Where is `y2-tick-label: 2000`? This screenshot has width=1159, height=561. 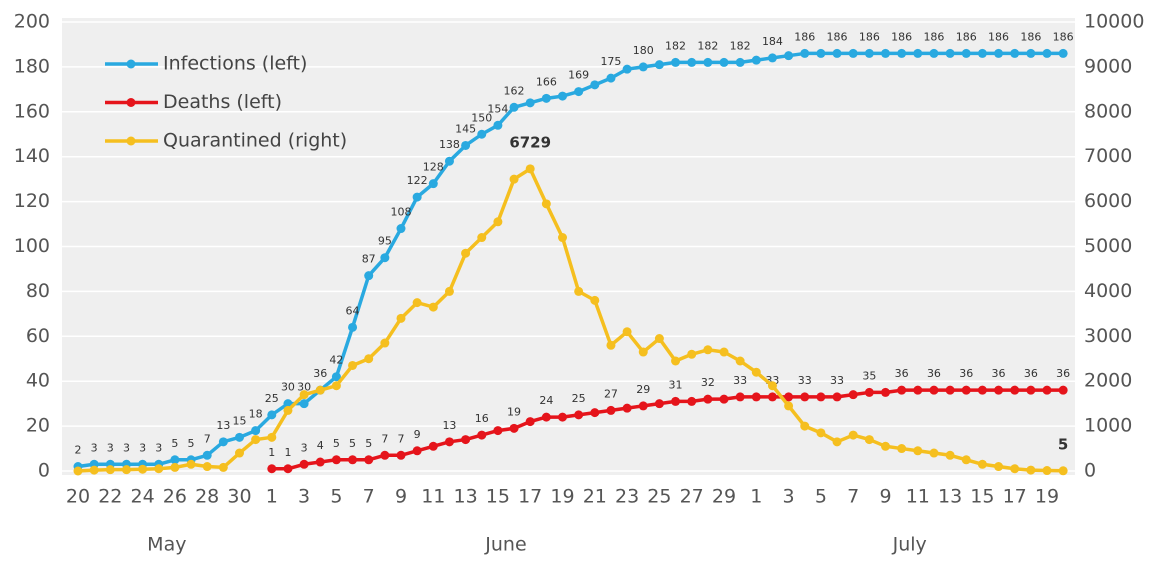 y2-tick-label: 2000 is located at coordinates (1108, 381).